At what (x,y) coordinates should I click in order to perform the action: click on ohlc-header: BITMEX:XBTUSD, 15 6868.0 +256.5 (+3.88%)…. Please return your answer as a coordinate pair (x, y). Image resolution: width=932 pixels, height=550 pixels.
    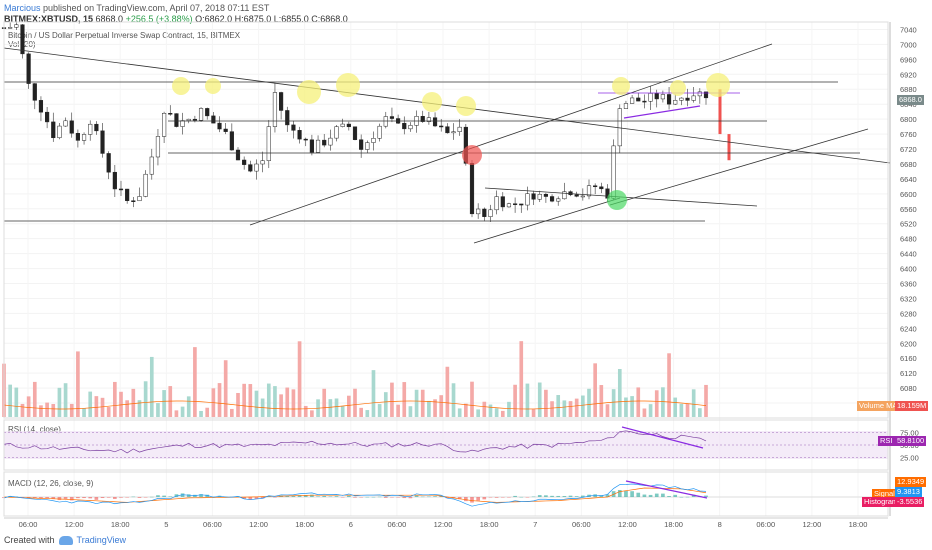
    Looking at the image, I should click on (176, 19).